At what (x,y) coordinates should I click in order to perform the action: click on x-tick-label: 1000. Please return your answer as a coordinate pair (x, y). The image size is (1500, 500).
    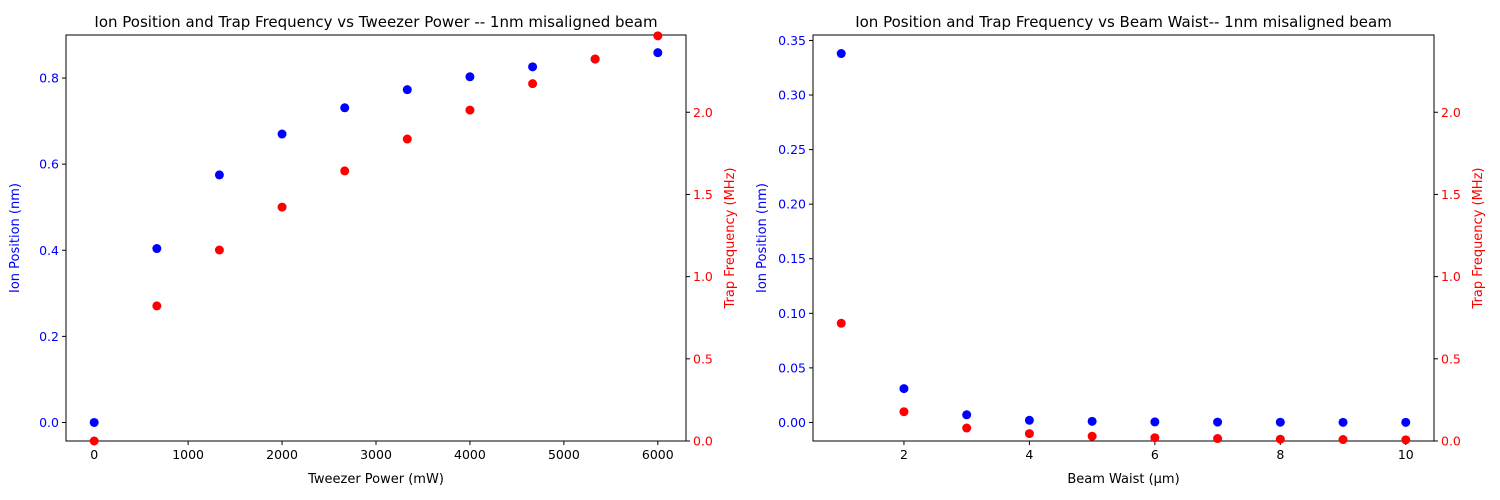
    Looking at the image, I should click on (188, 454).